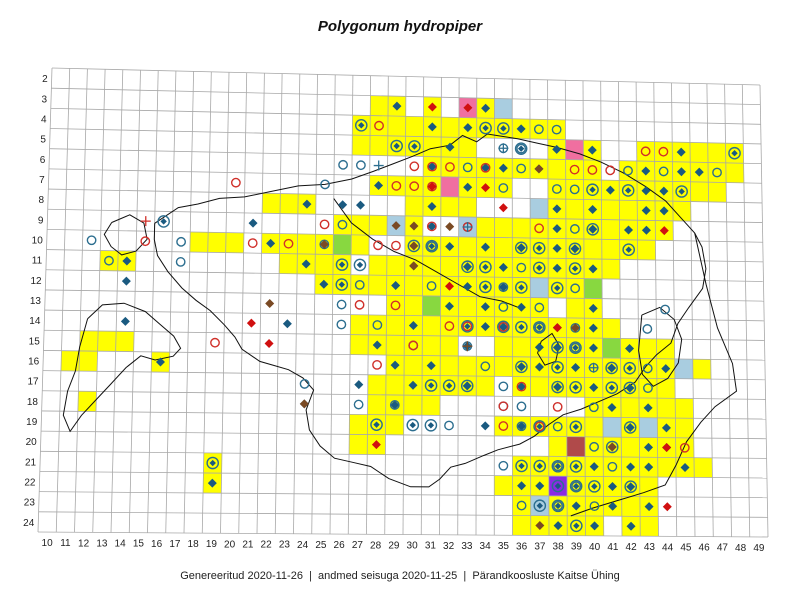  What do you see at coordinates (340, 545) in the screenshot?
I see `x-grid-label: 26` at bounding box center [340, 545].